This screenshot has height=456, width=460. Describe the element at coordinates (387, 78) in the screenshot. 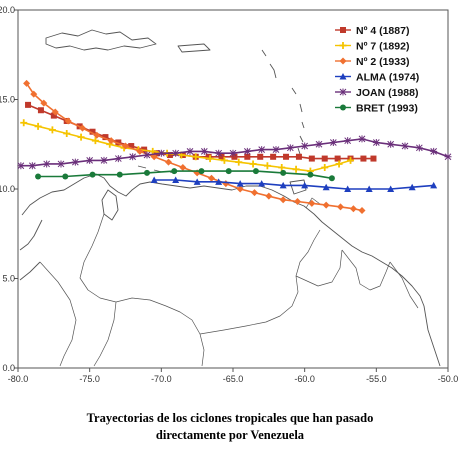

I see `legend-label: ALMA (1974)` at that location.